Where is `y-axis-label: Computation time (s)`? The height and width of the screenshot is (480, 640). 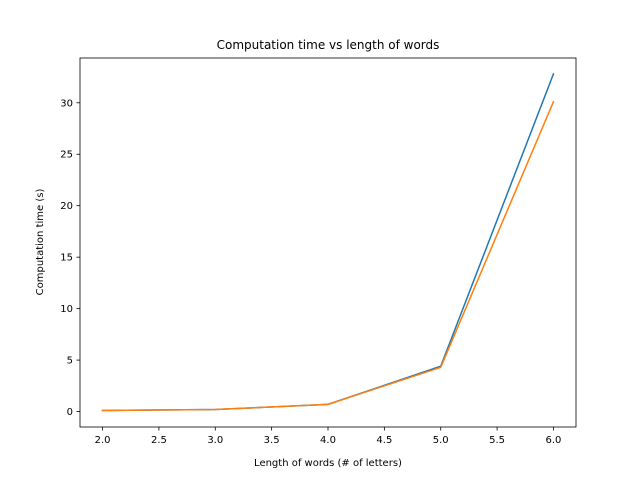
y-axis-label: Computation time (s) is located at coordinates (40, 242).